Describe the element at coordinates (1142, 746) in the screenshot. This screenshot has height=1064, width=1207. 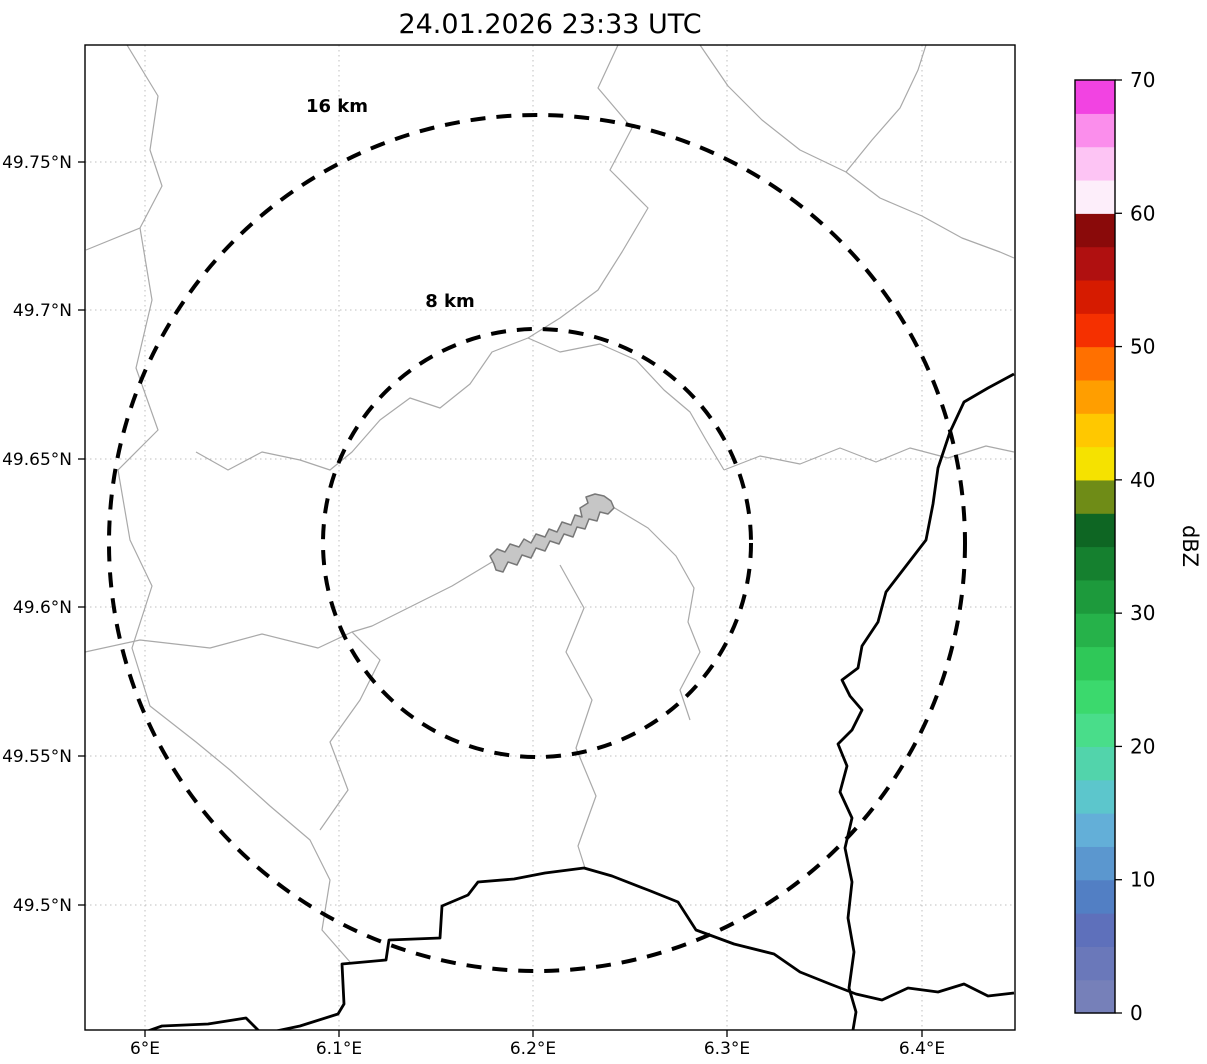
I see `colorbar-tick-label: 20` at that location.